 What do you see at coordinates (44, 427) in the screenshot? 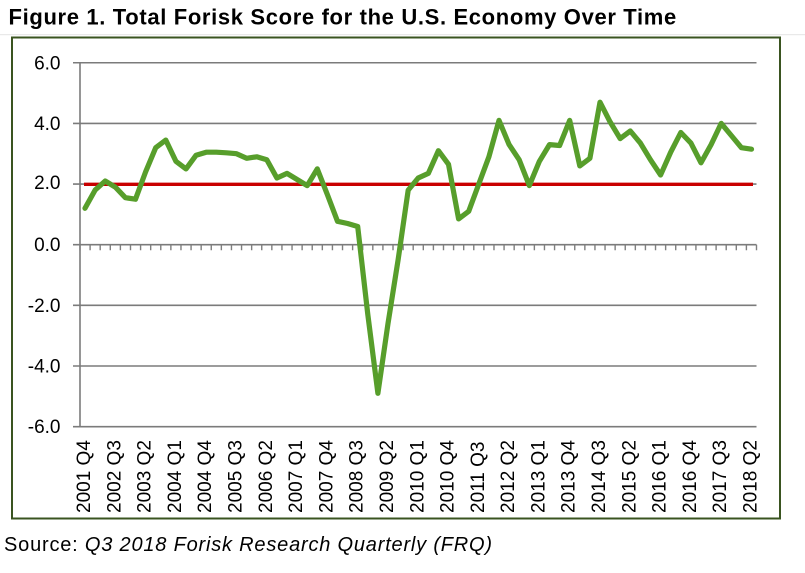
I see `svg-text: -6.0` at bounding box center [44, 427].